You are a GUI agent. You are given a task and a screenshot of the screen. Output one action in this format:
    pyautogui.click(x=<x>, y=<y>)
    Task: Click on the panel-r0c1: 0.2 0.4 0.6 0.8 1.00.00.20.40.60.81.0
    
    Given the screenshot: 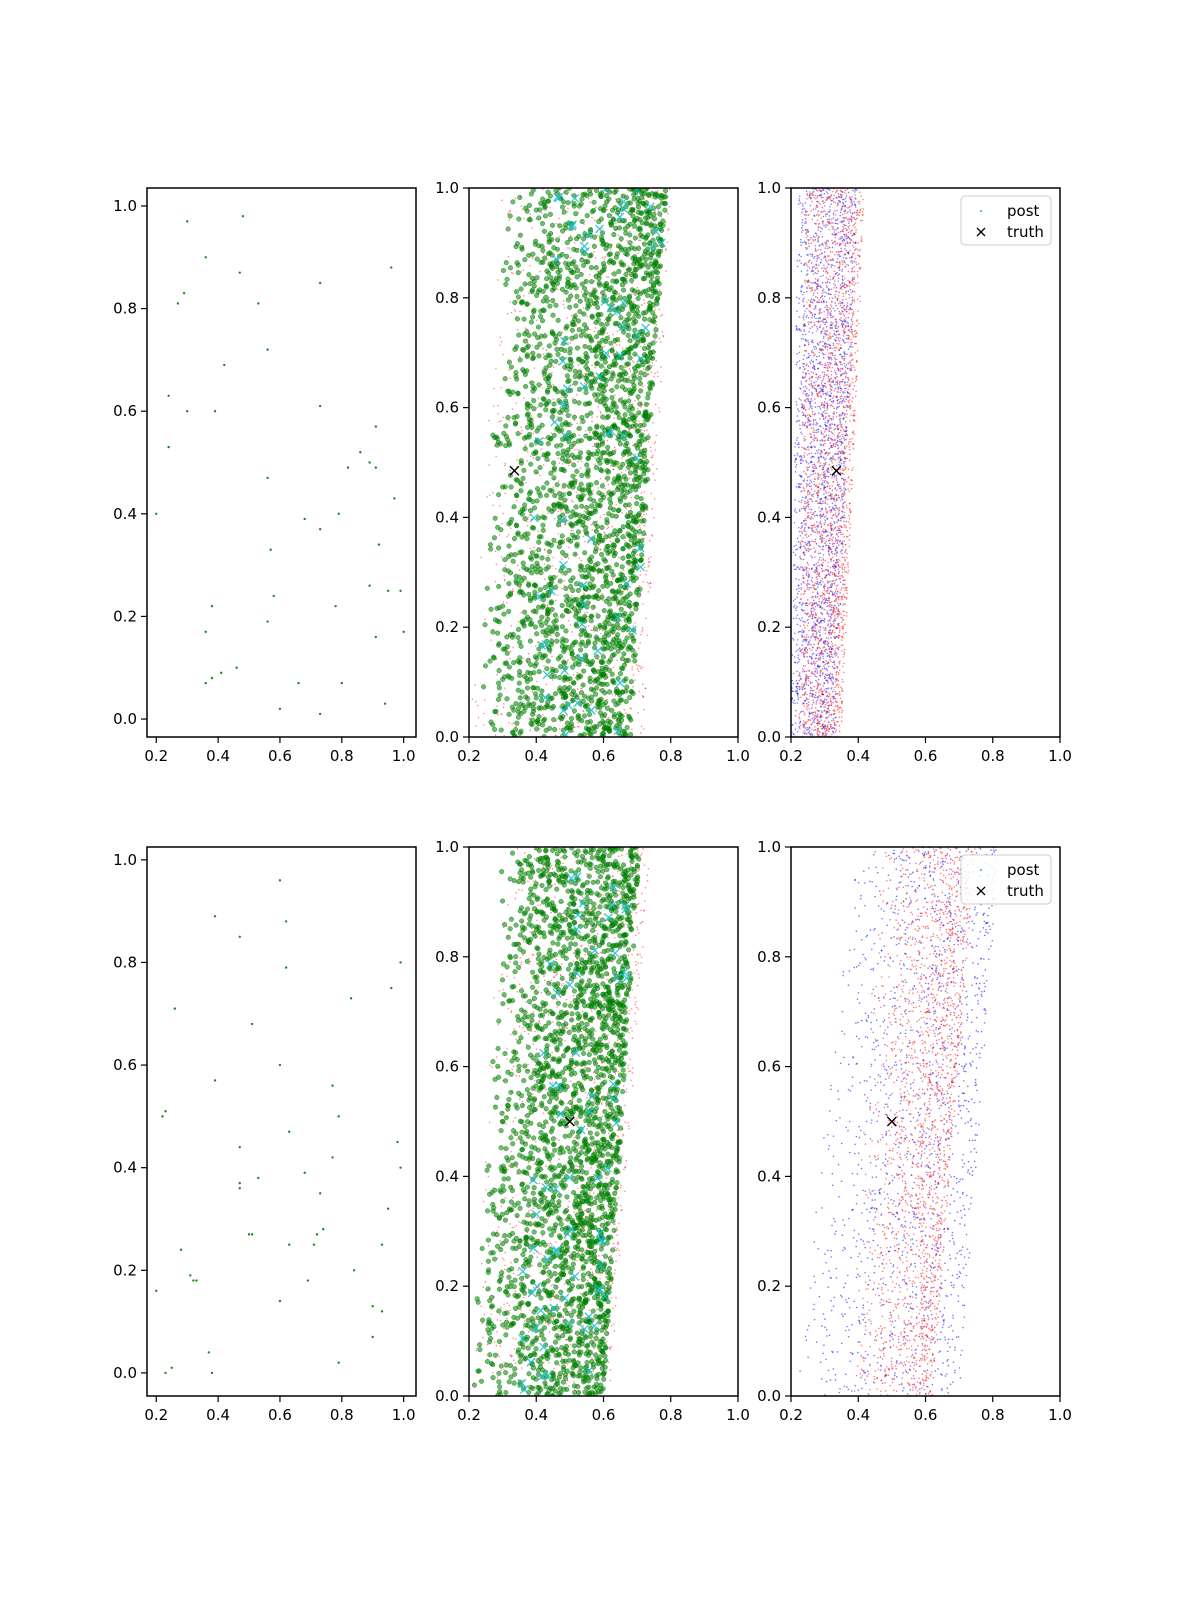 What is the action you would take?
    pyautogui.click(x=592, y=472)
    